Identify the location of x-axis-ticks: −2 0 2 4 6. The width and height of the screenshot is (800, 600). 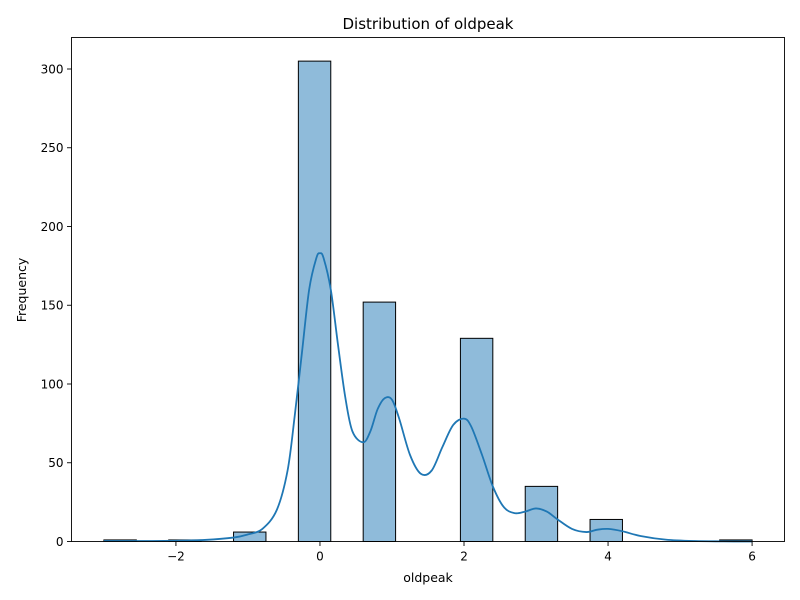
(461, 552).